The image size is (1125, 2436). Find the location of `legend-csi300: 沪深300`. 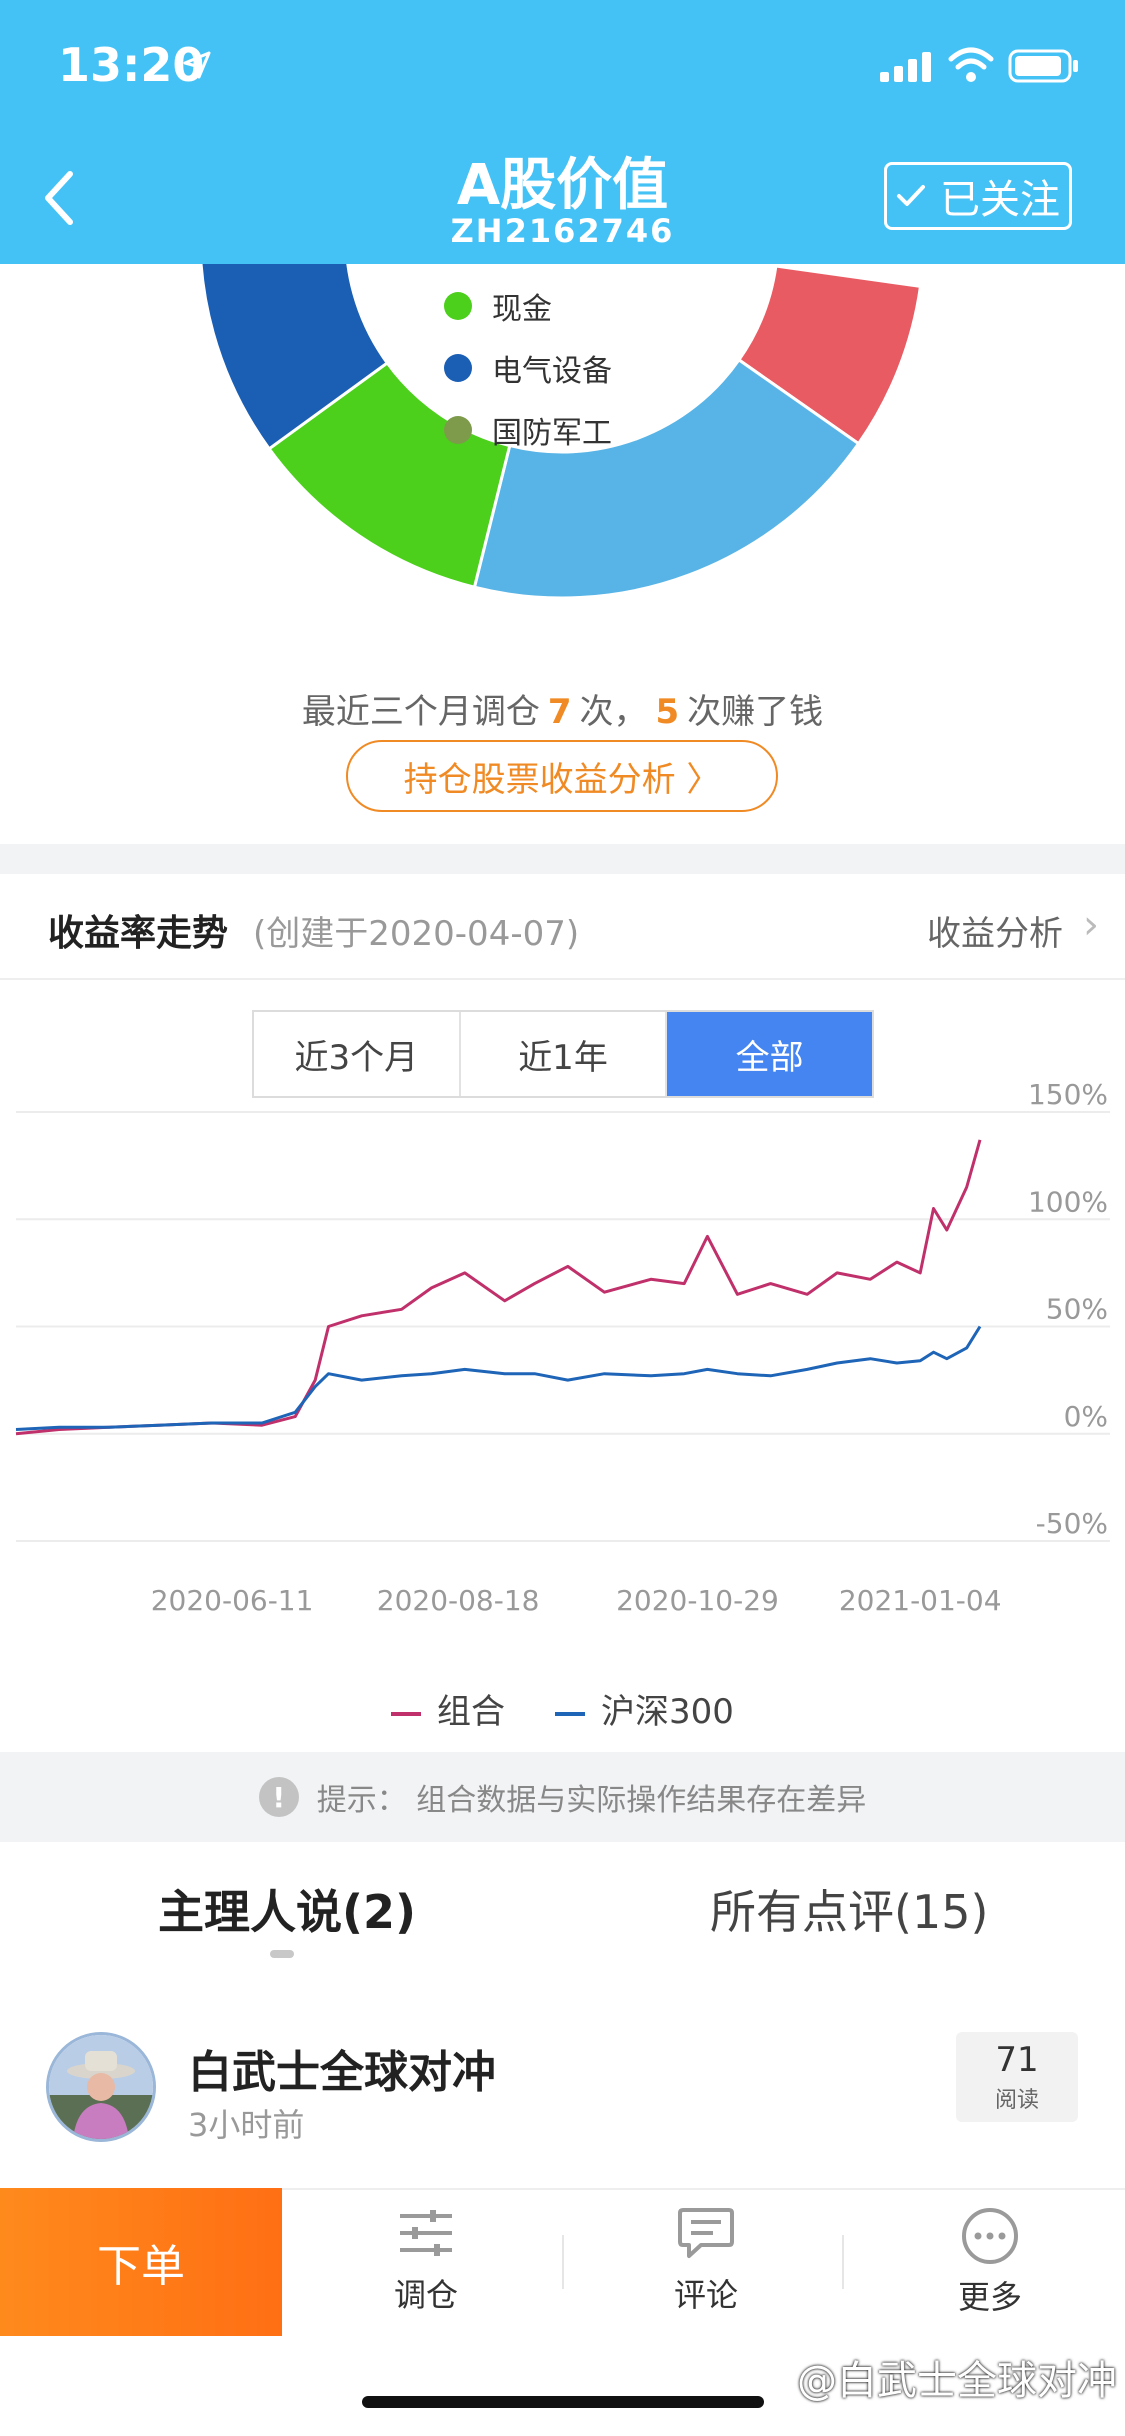

legend-csi300: 沪深300 is located at coordinates (644, 1708).